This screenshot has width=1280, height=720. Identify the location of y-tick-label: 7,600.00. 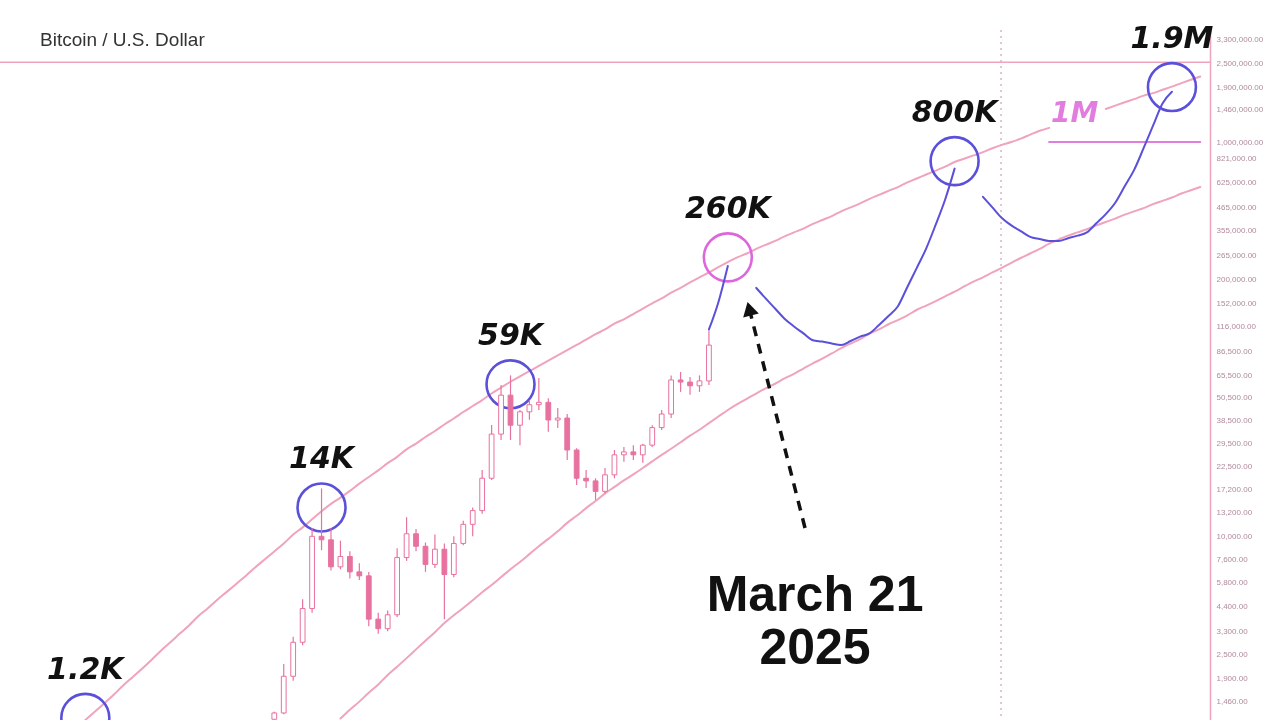
(1232, 560).